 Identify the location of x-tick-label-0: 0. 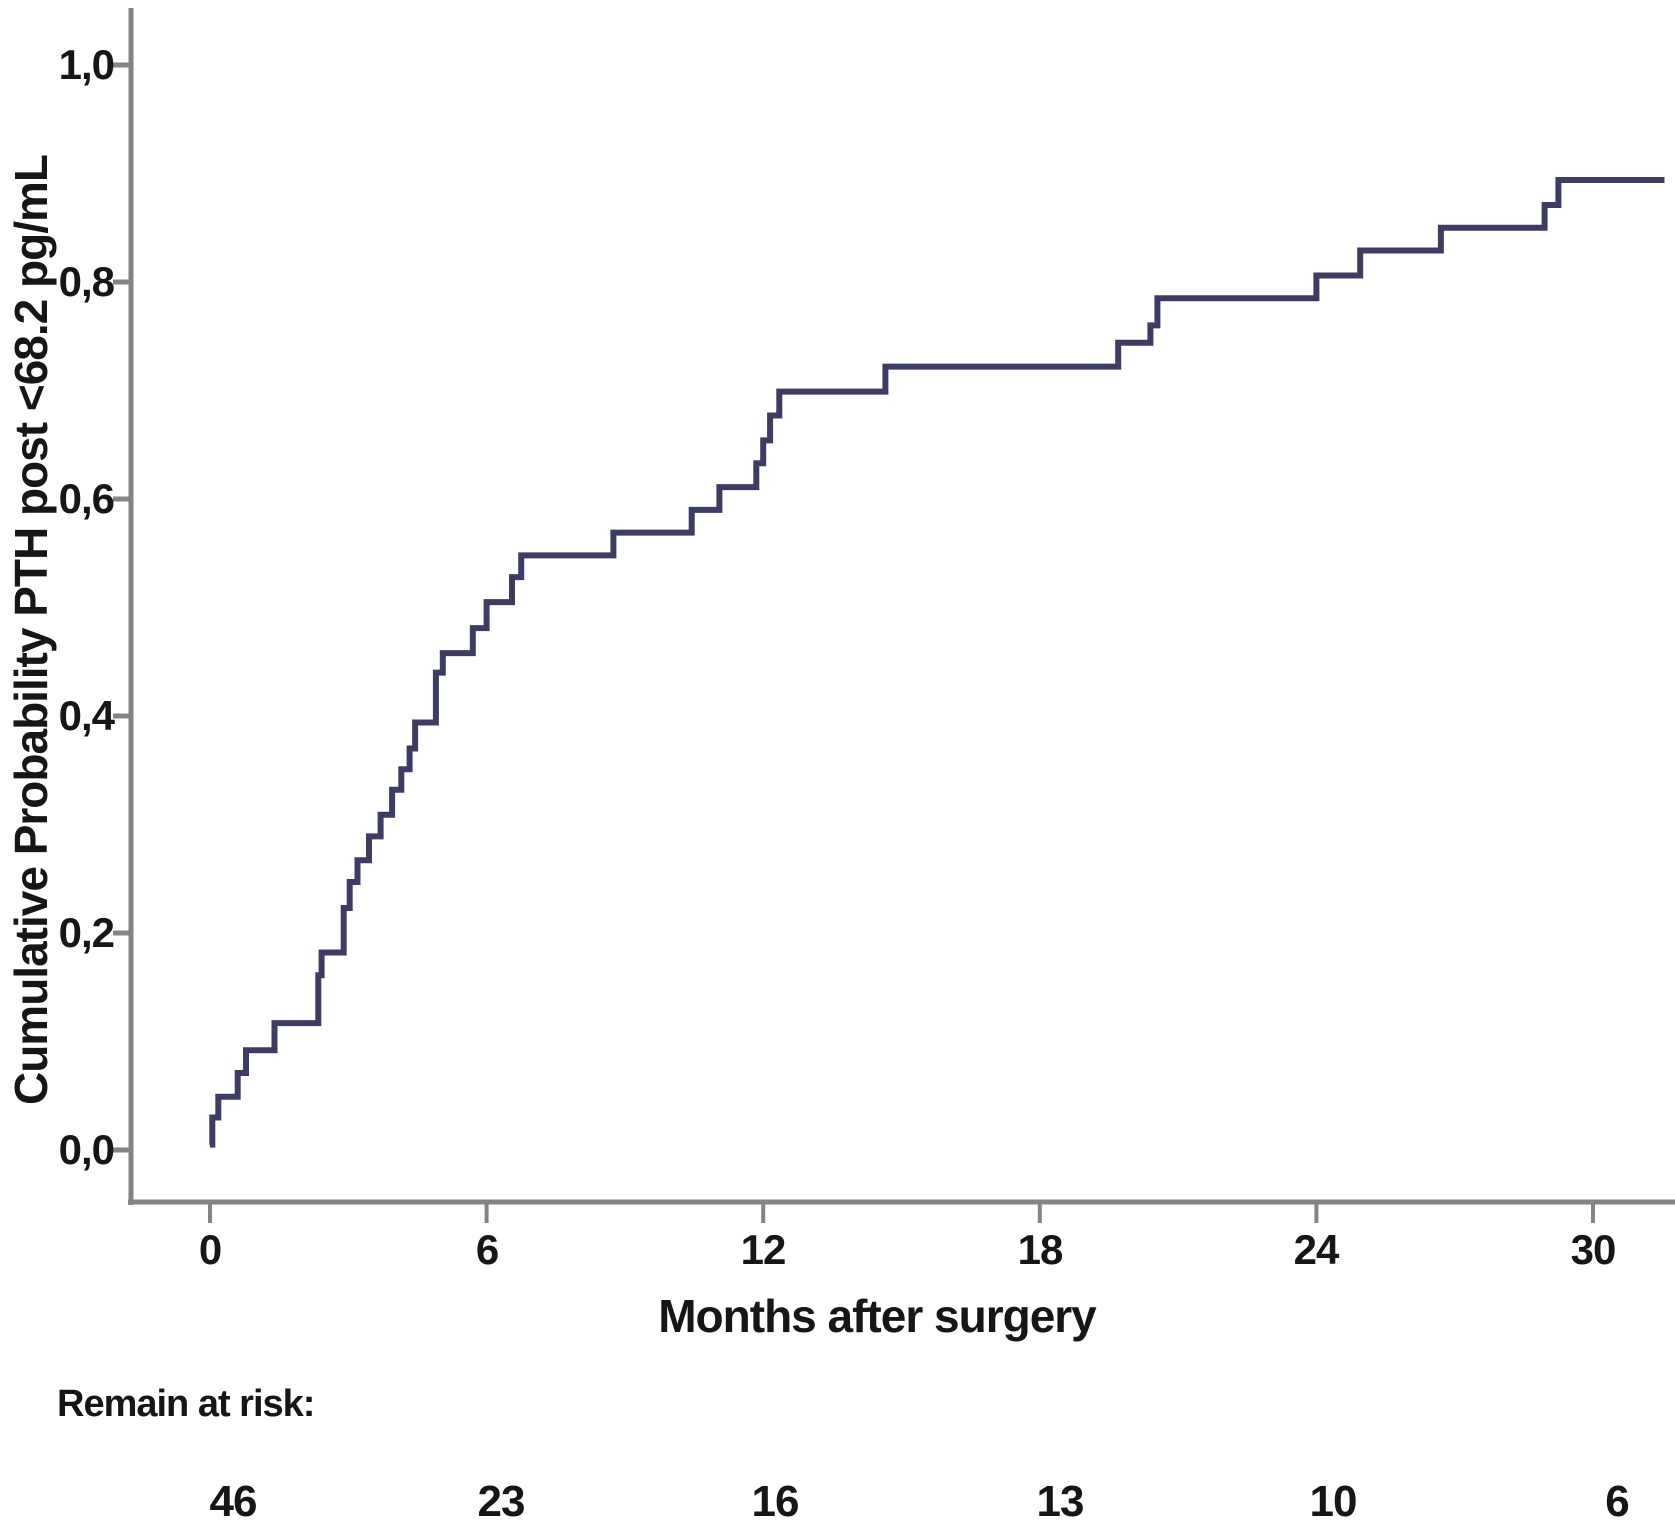
(210, 1249).